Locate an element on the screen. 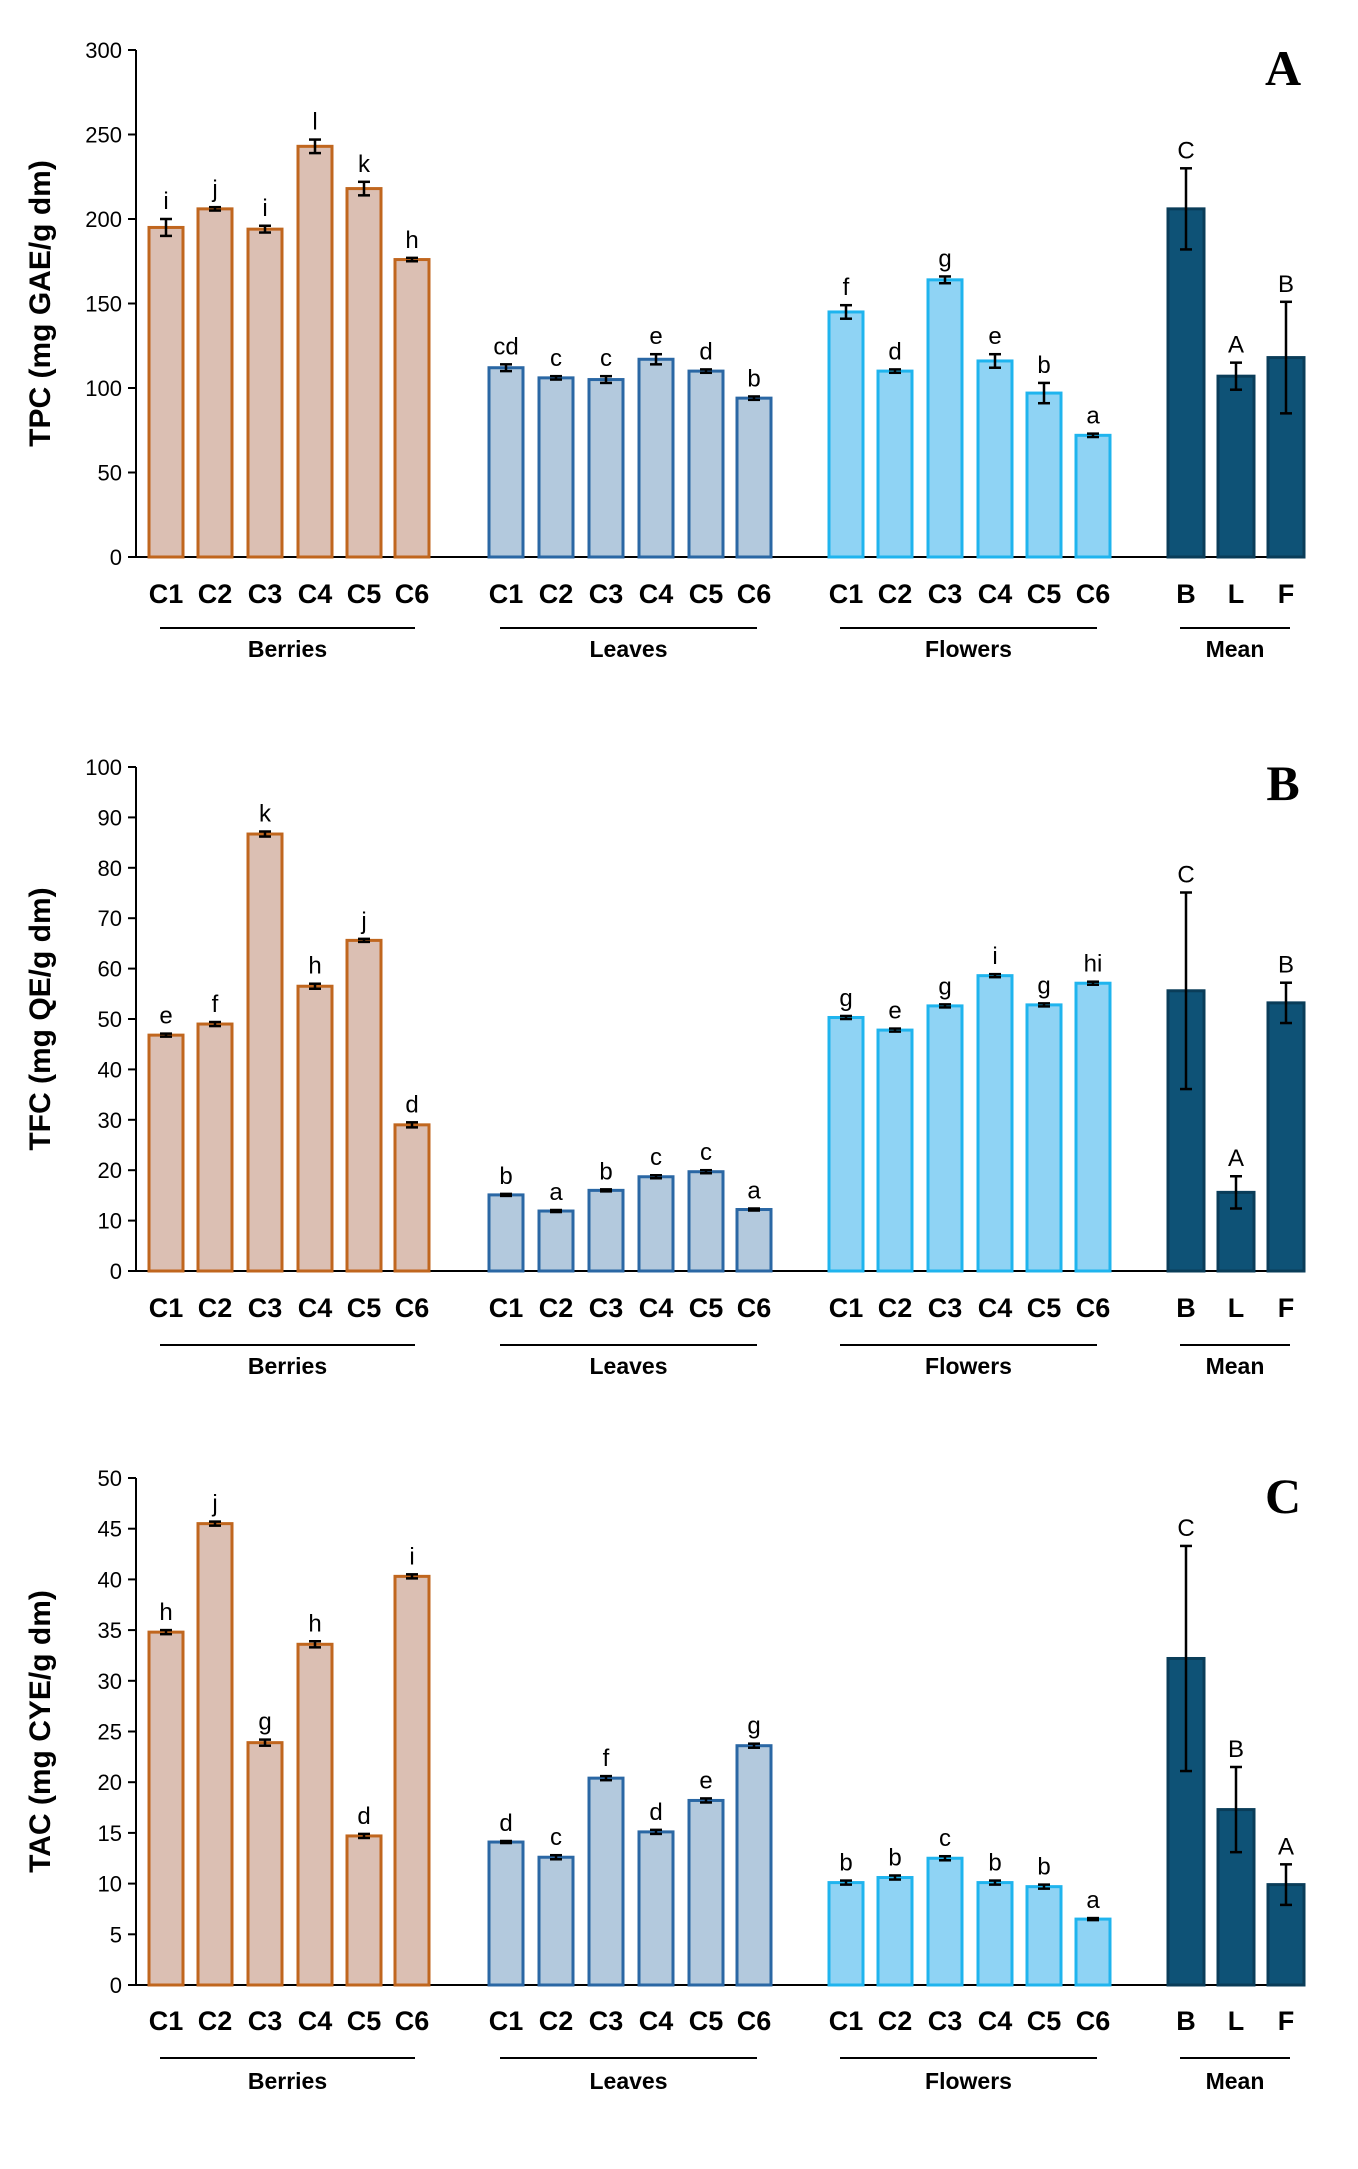 The height and width of the screenshot is (2169, 1358). group-label: Flowers is located at coordinates (968, 2081).